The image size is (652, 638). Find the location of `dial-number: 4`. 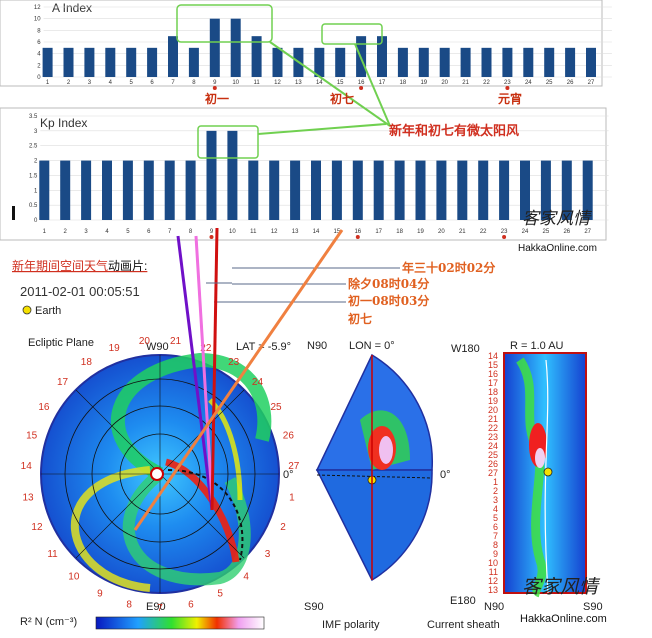

dial-number: 4 is located at coordinates (246, 577).